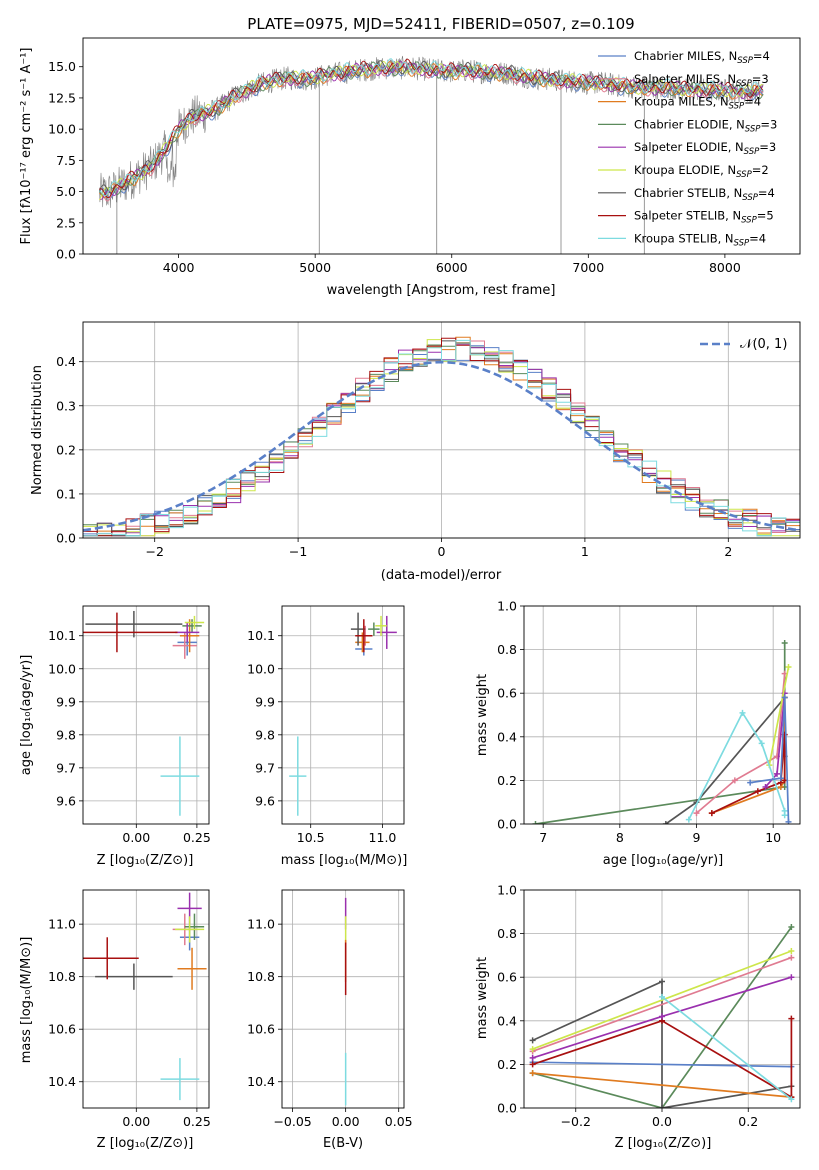 The width and height of the screenshot is (819, 1170). I want to click on mass-vs-z-ytick-label: 10.6, so click(62, 1029).